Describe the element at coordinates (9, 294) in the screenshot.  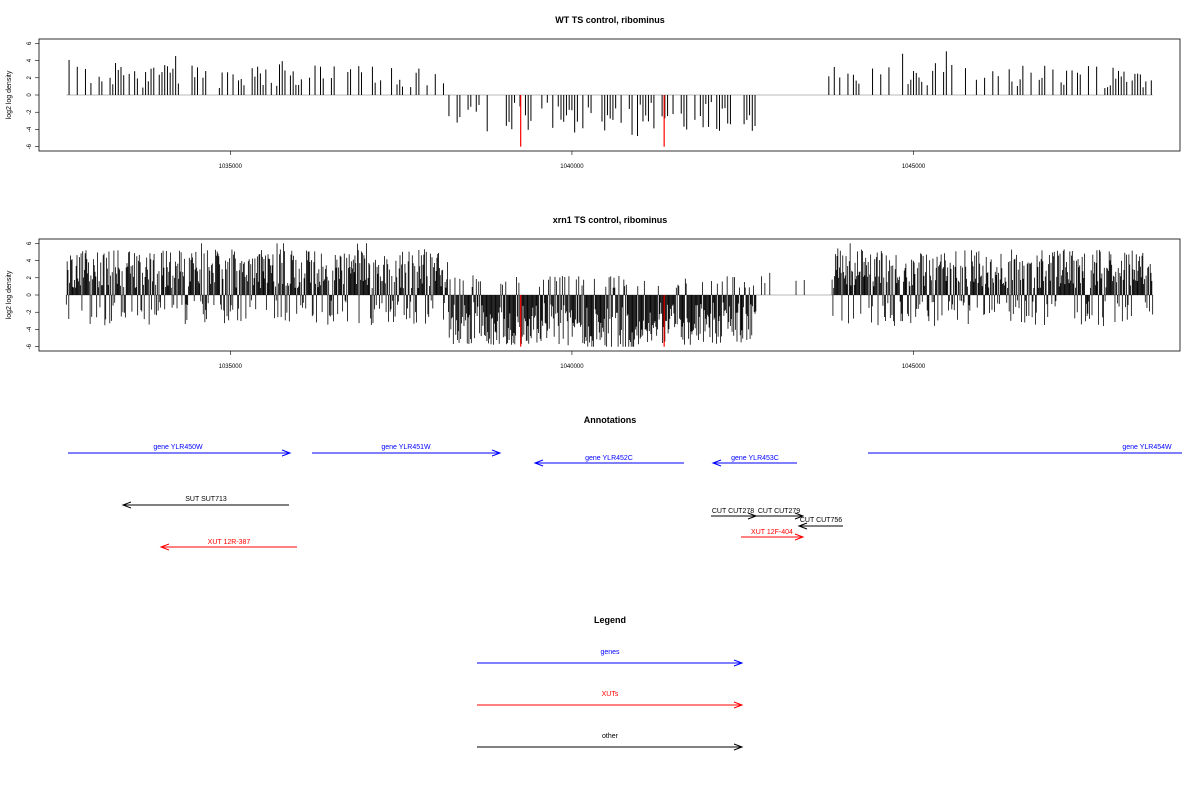
I see `panel-xrn1-ylabel: log2 log density` at that location.